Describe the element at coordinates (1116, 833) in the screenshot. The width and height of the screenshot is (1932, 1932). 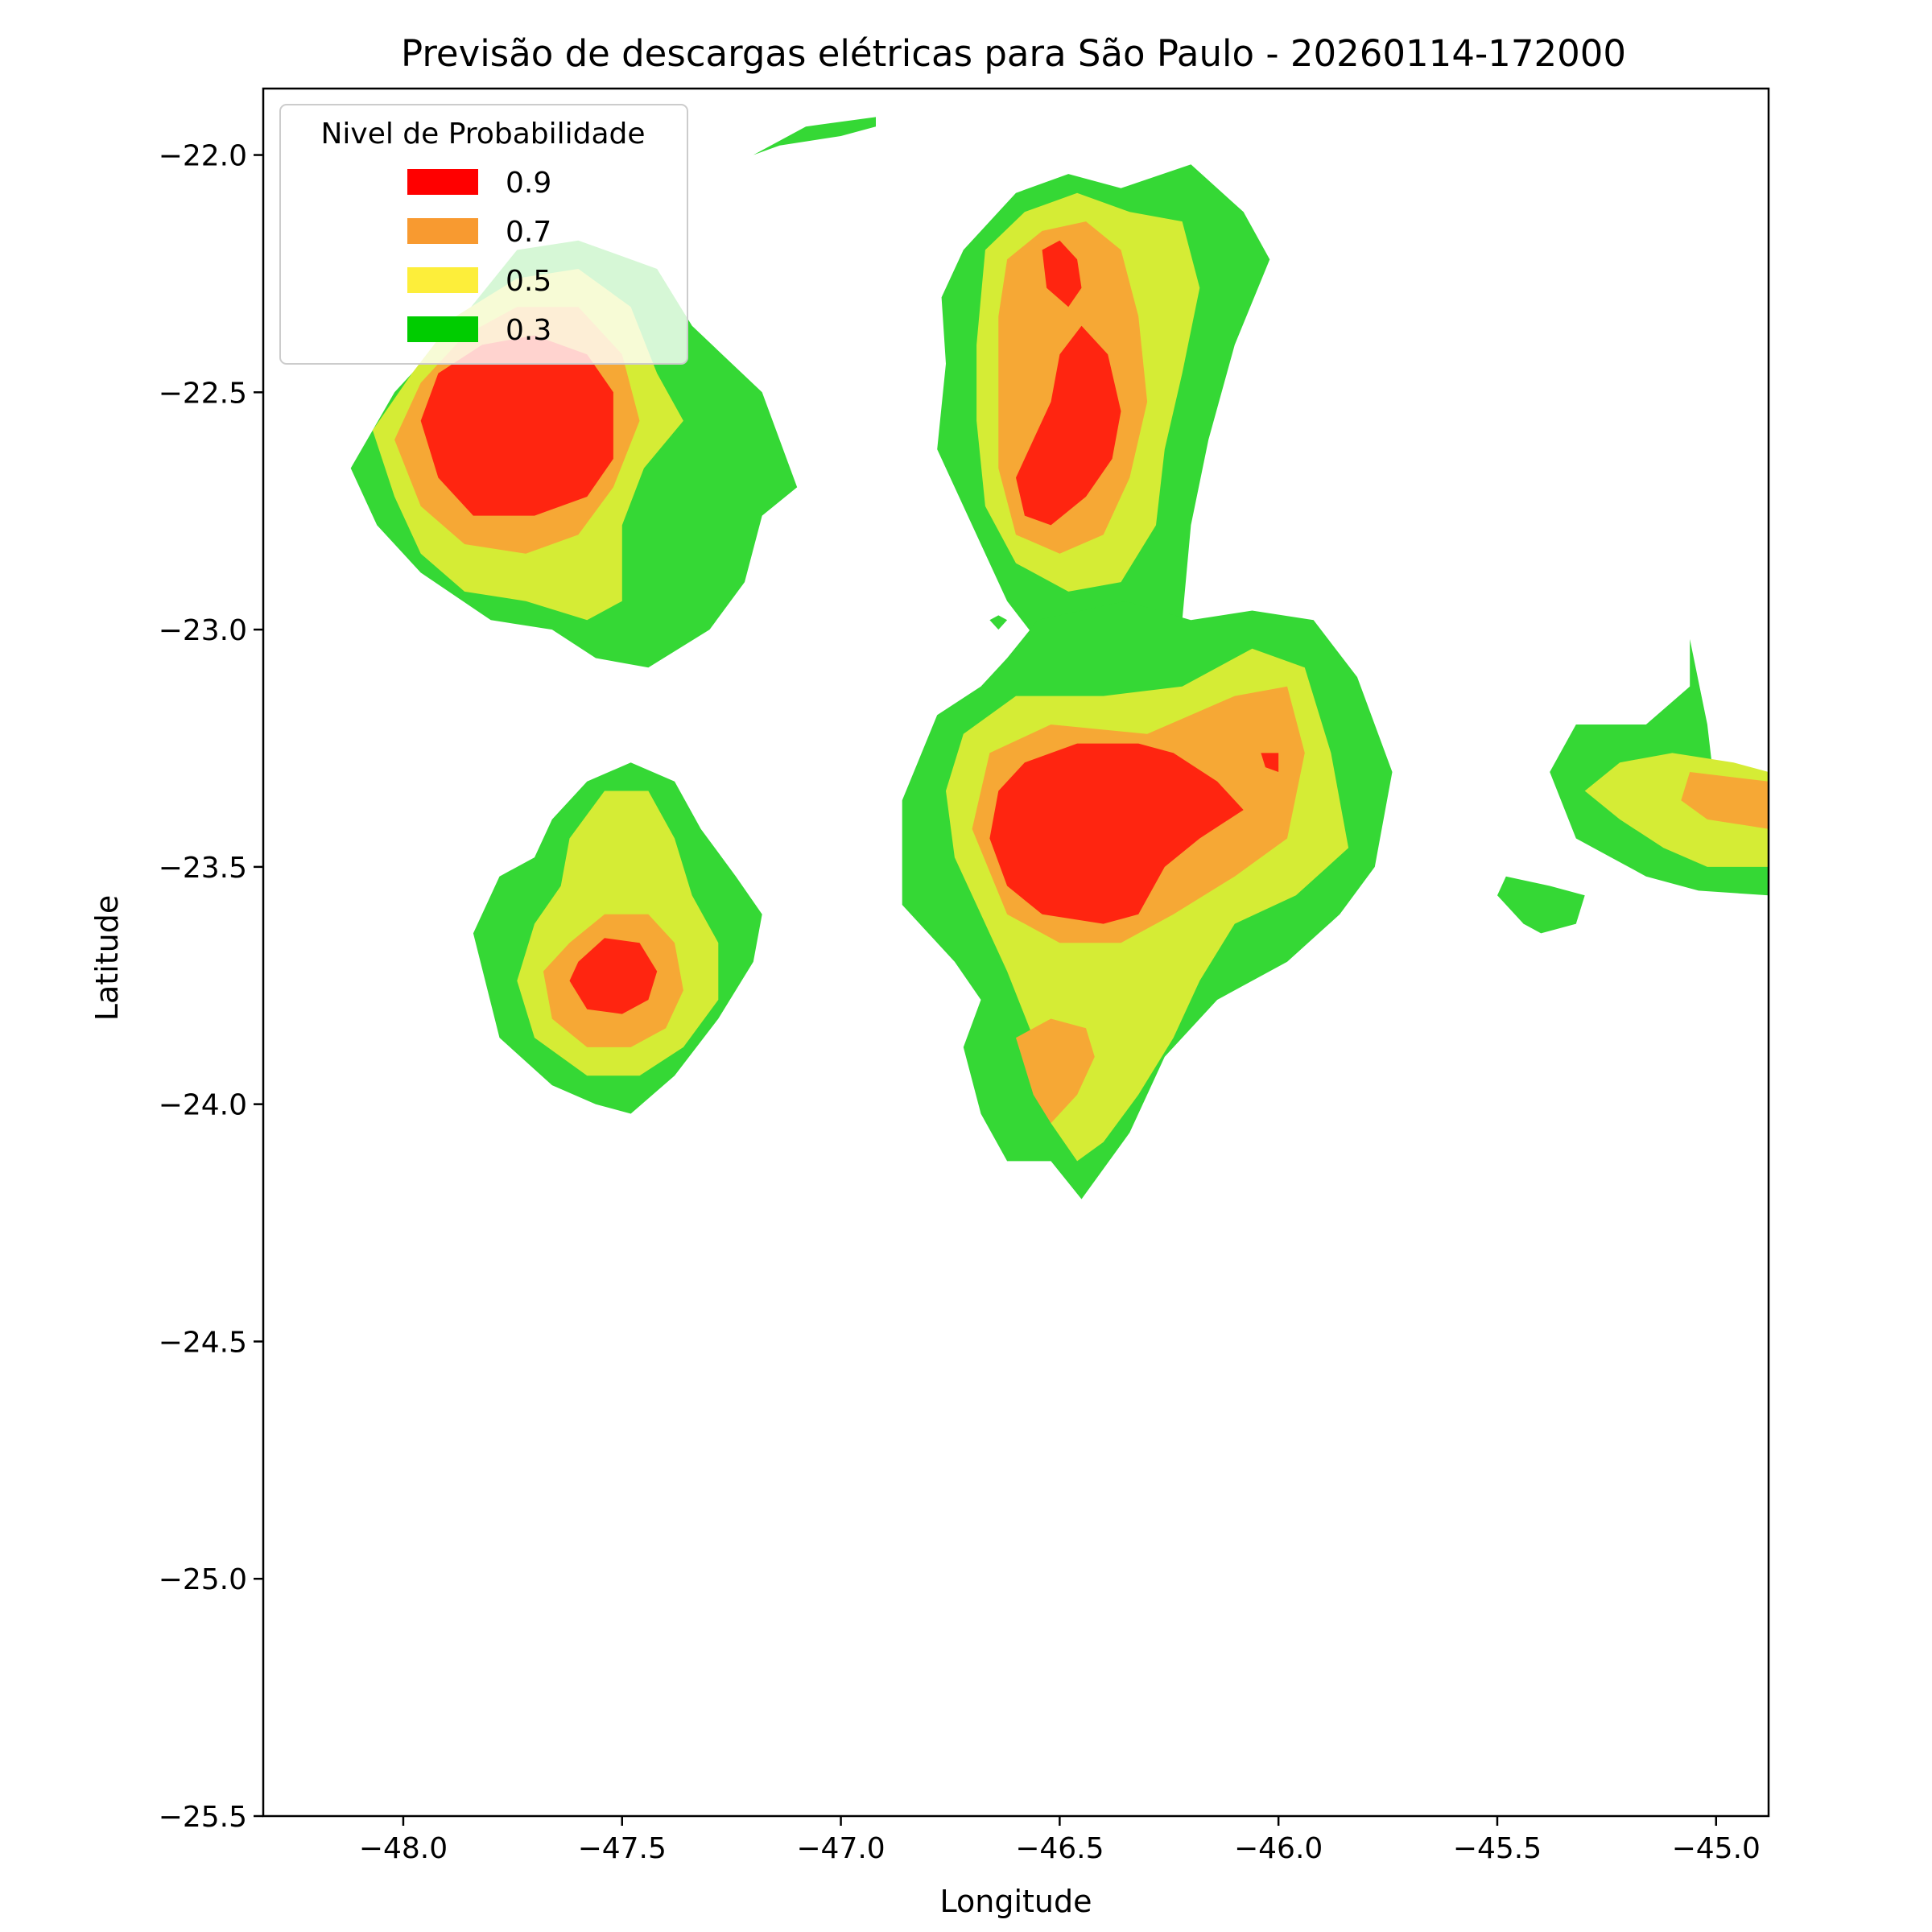
I see `contour-cell-central-p09` at that location.